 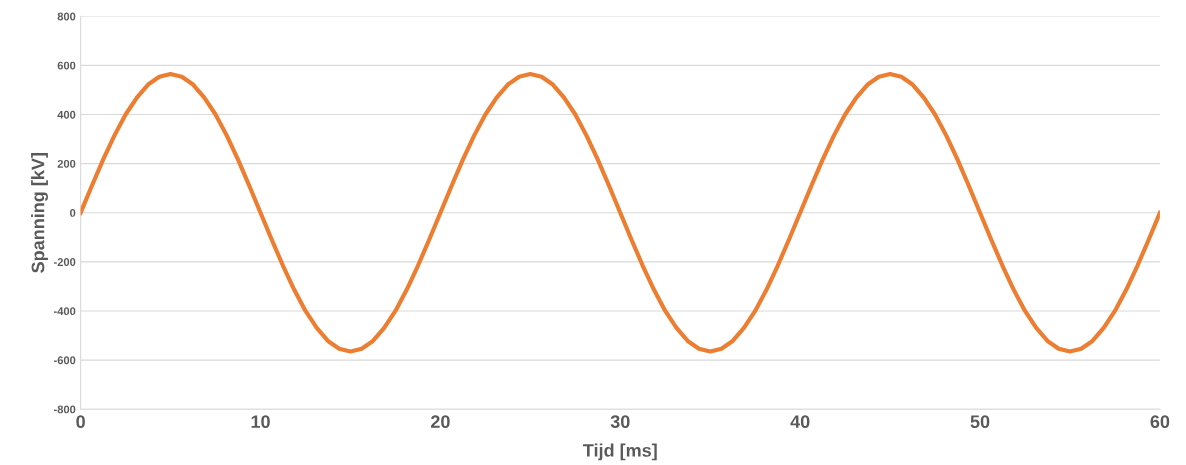 I want to click on y-tick-label: -600, so click(x=64, y=360).